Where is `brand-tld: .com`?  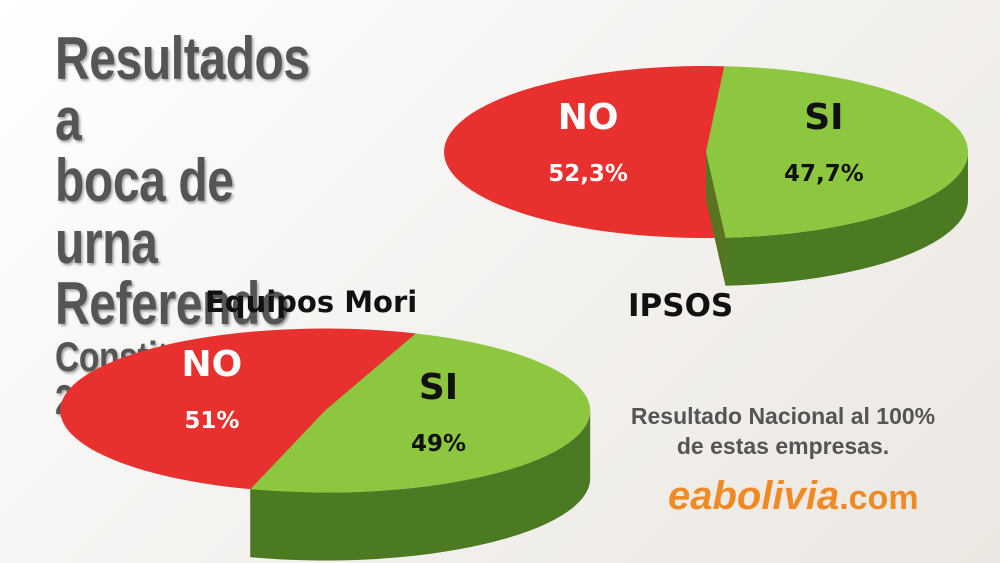 brand-tld: .com is located at coordinates (879, 498).